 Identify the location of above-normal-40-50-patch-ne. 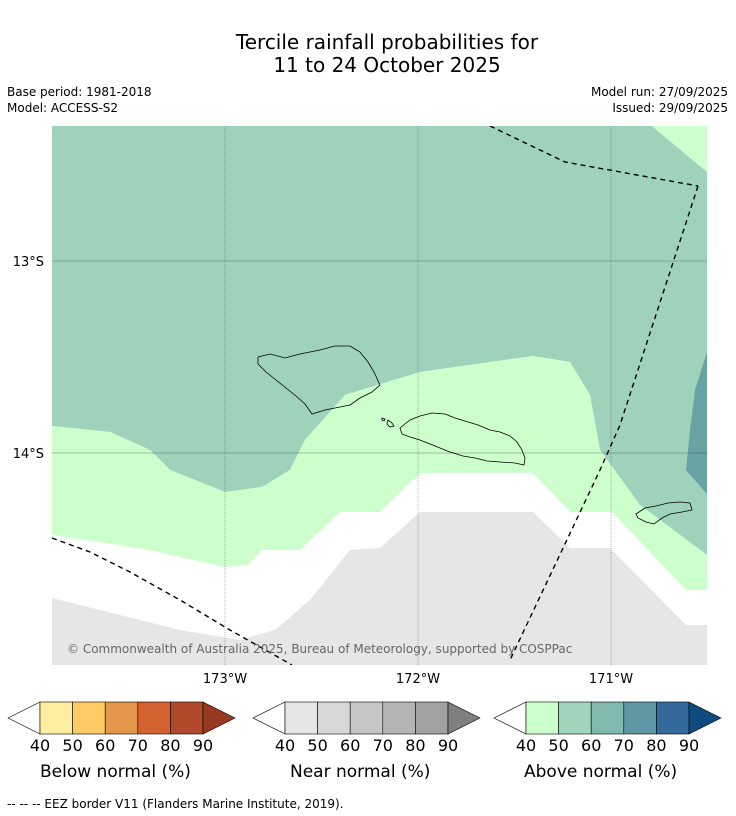
(679, 149).